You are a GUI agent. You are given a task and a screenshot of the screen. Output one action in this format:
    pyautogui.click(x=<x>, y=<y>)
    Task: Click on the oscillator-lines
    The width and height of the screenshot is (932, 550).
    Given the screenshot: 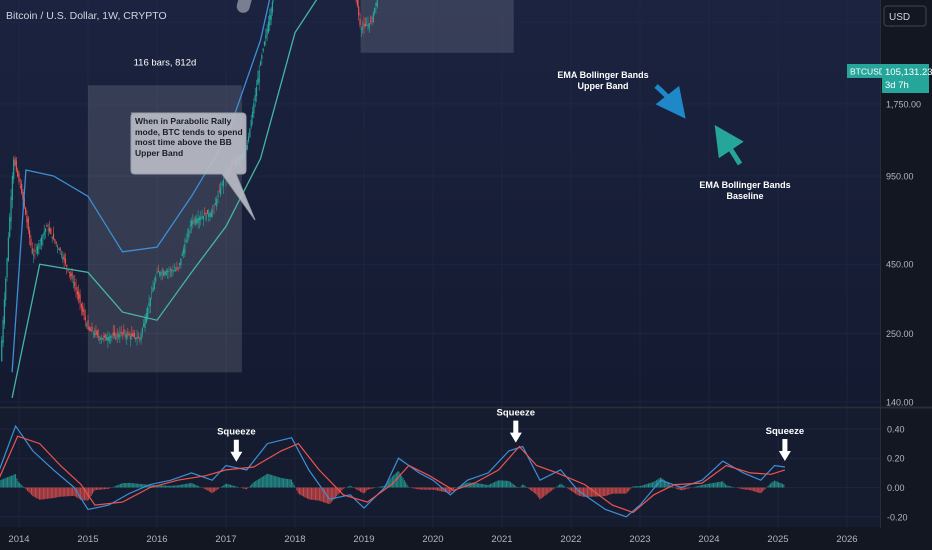 What is the action you would take?
    pyautogui.click(x=393, y=471)
    